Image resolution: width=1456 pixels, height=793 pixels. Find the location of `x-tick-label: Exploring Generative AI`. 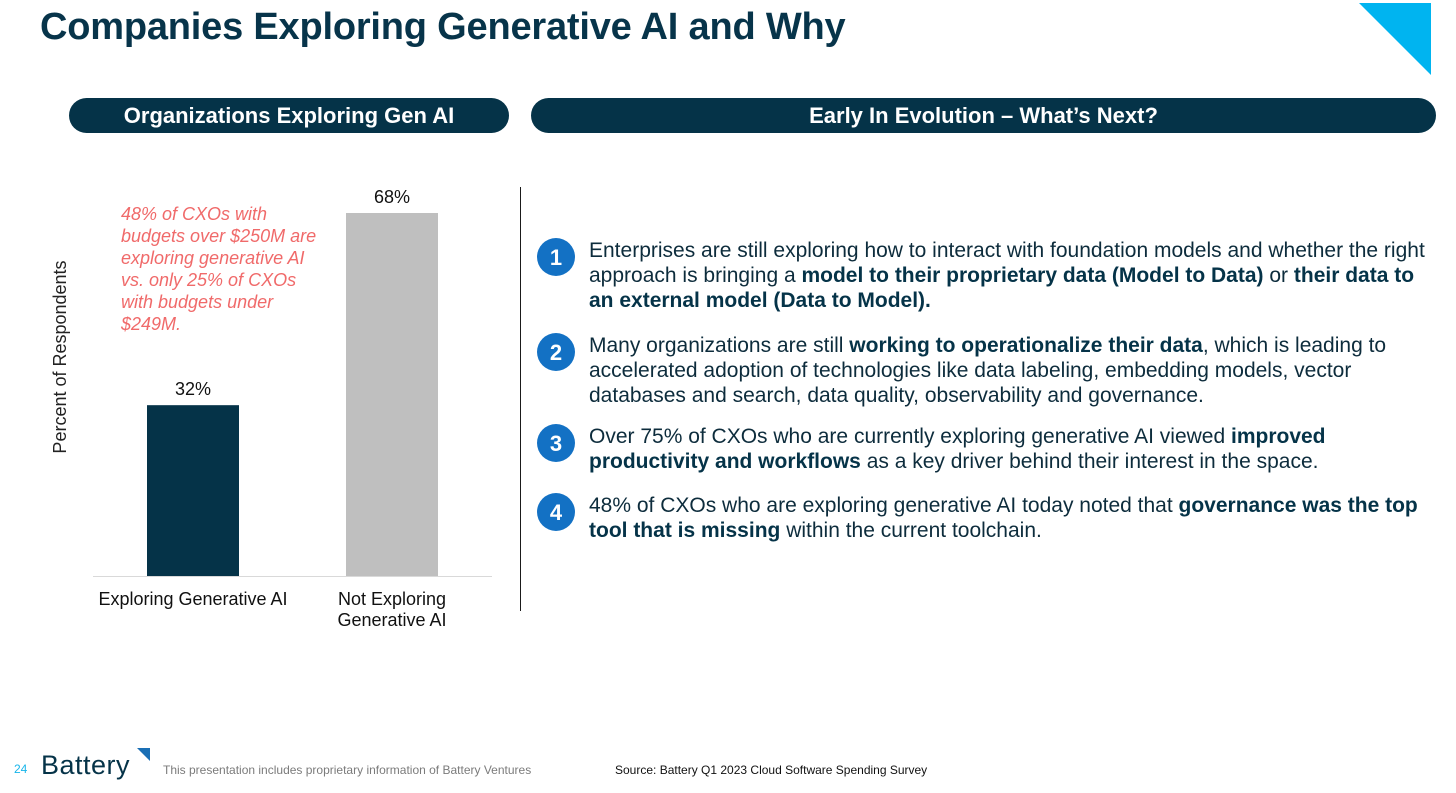

x-tick-label: Exploring Generative AI is located at coordinates (192, 599).